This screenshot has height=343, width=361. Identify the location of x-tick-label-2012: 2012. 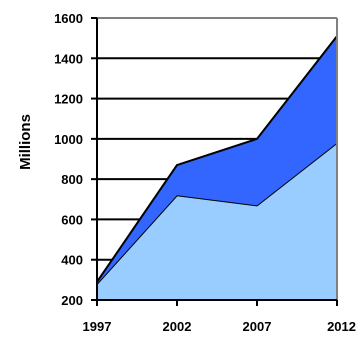
(341, 326).